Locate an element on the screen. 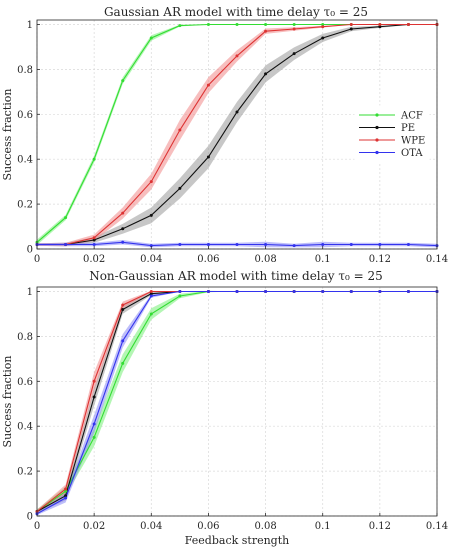 This screenshot has width=449, height=550. bottom-xtick-label-3: 0.06 is located at coordinates (208, 526).